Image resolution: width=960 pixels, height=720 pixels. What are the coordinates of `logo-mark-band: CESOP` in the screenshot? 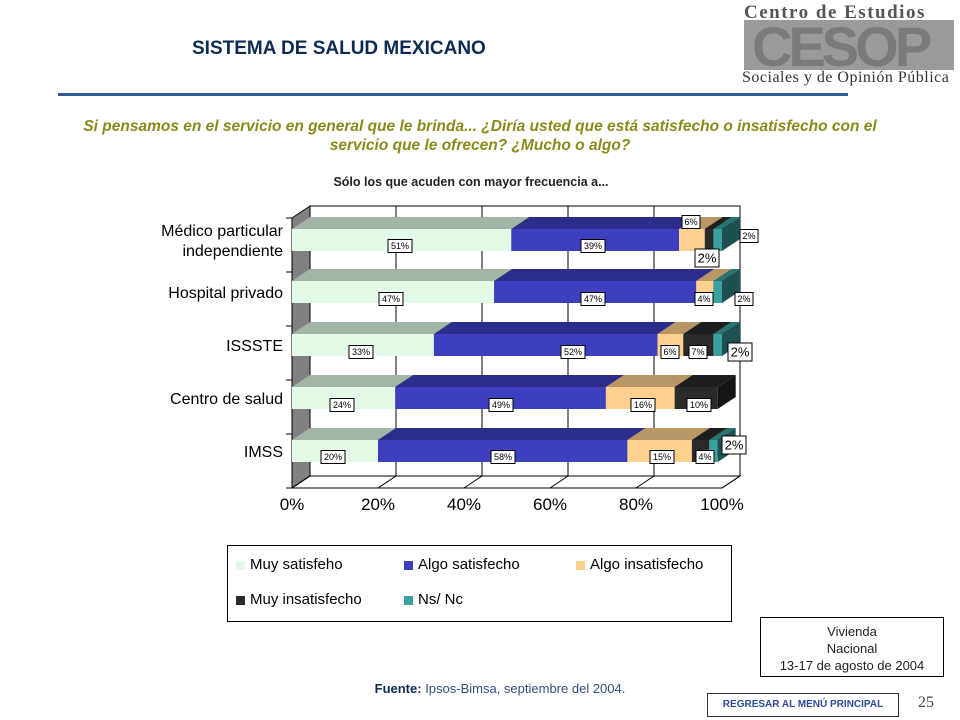 It's located at (849, 46).